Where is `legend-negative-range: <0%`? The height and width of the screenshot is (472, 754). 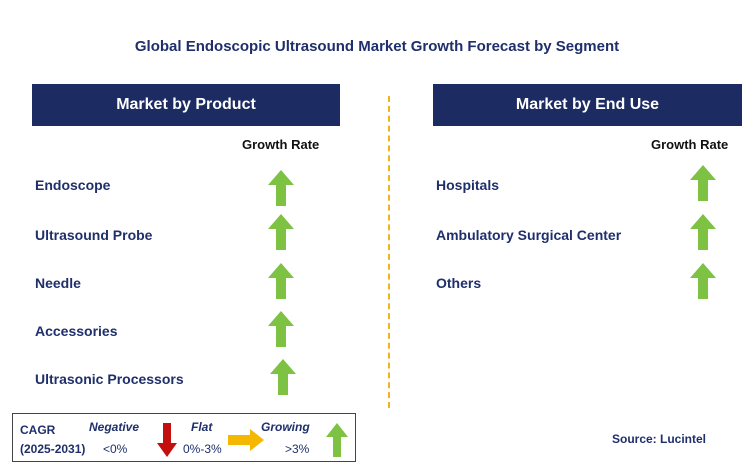 legend-negative-range: <0% is located at coordinates (115, 449).